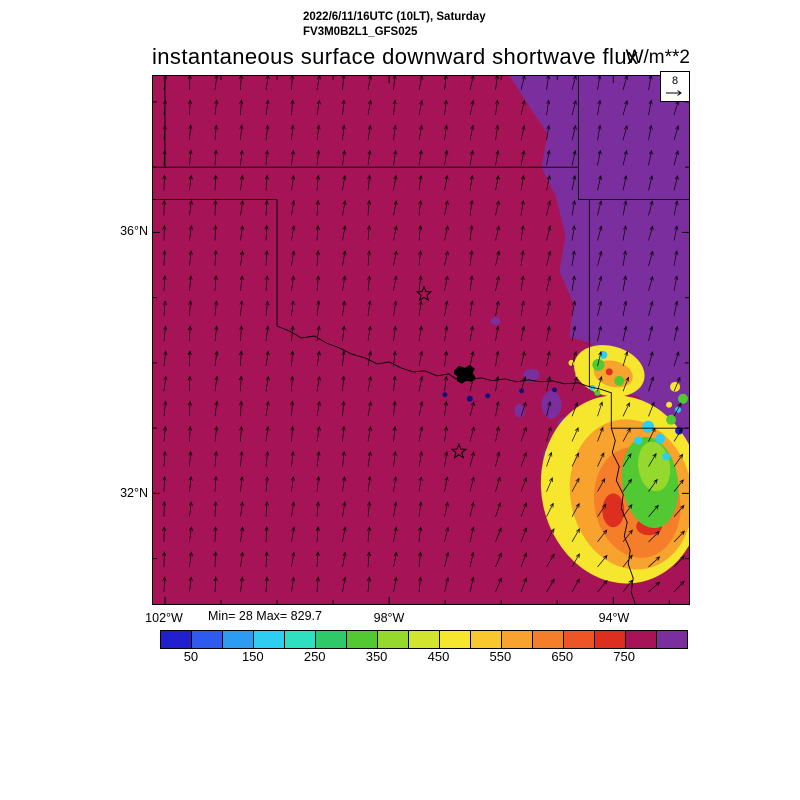 The width and height of the screenshot is (800, 800). I want to click on lat-label: 32°N, so click(134, 493).